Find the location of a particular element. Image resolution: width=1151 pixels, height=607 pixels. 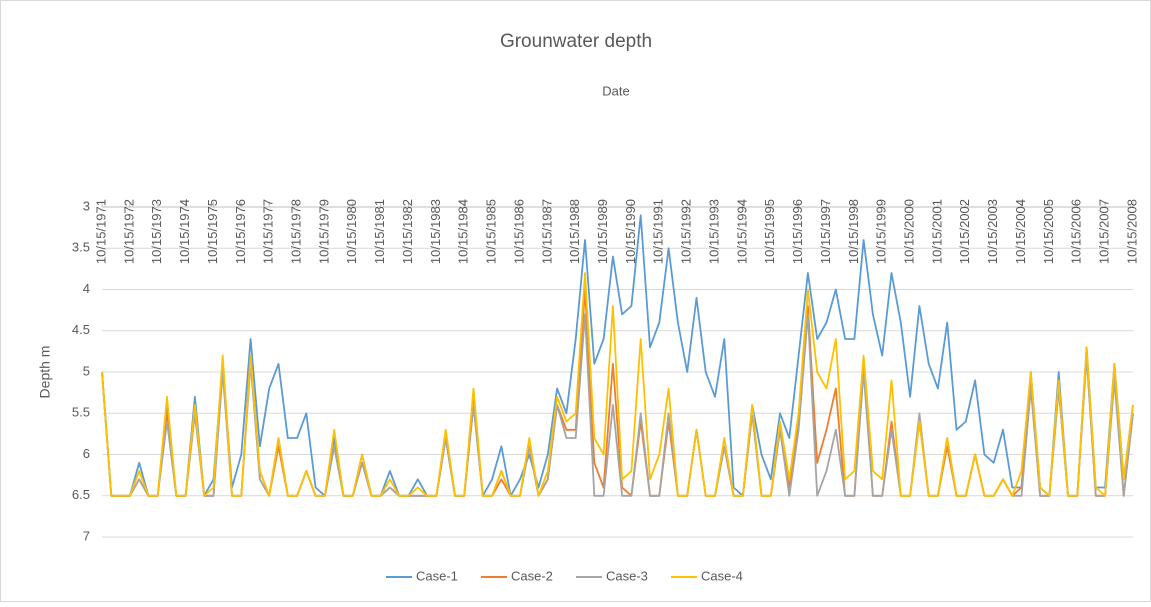

x-tick-label: 10/15/1976 is located at coordinates (240, 231).